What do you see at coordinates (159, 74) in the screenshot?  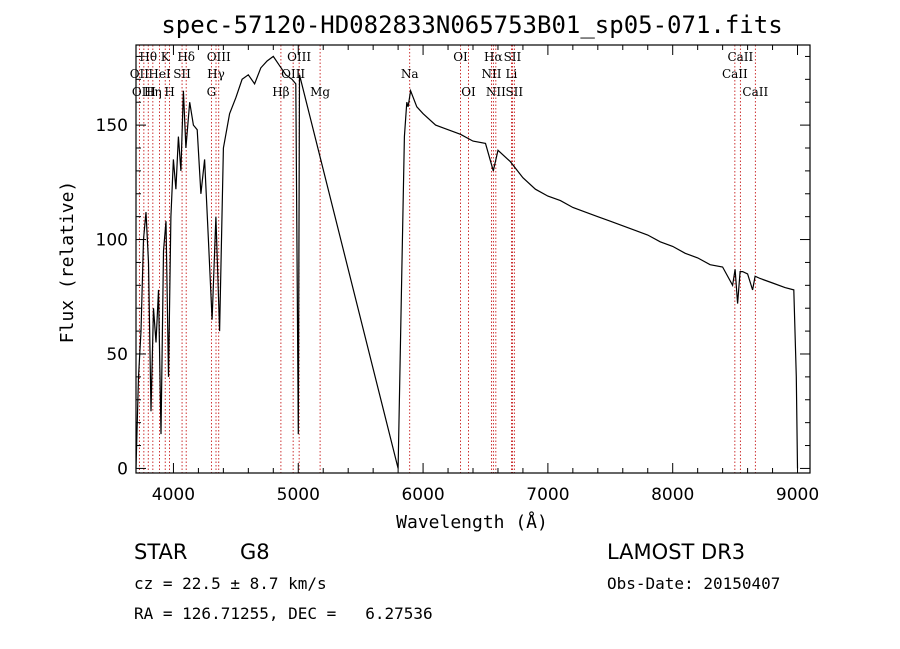 I see `line-marker-label: HeI` at bounding box center [159, 74].